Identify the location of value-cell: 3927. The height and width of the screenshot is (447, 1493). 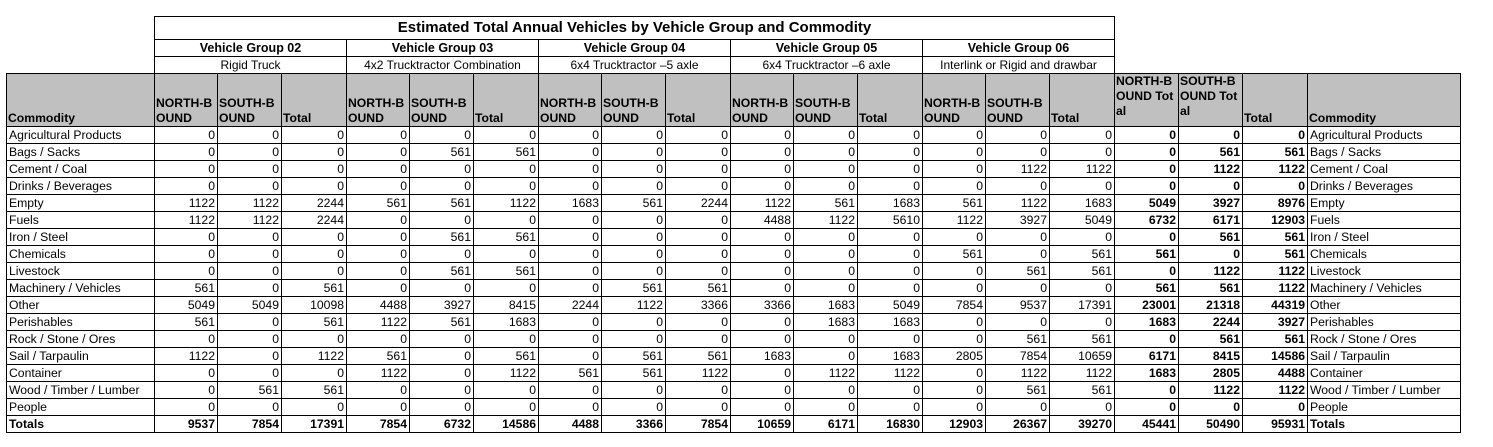
(1210, 203).